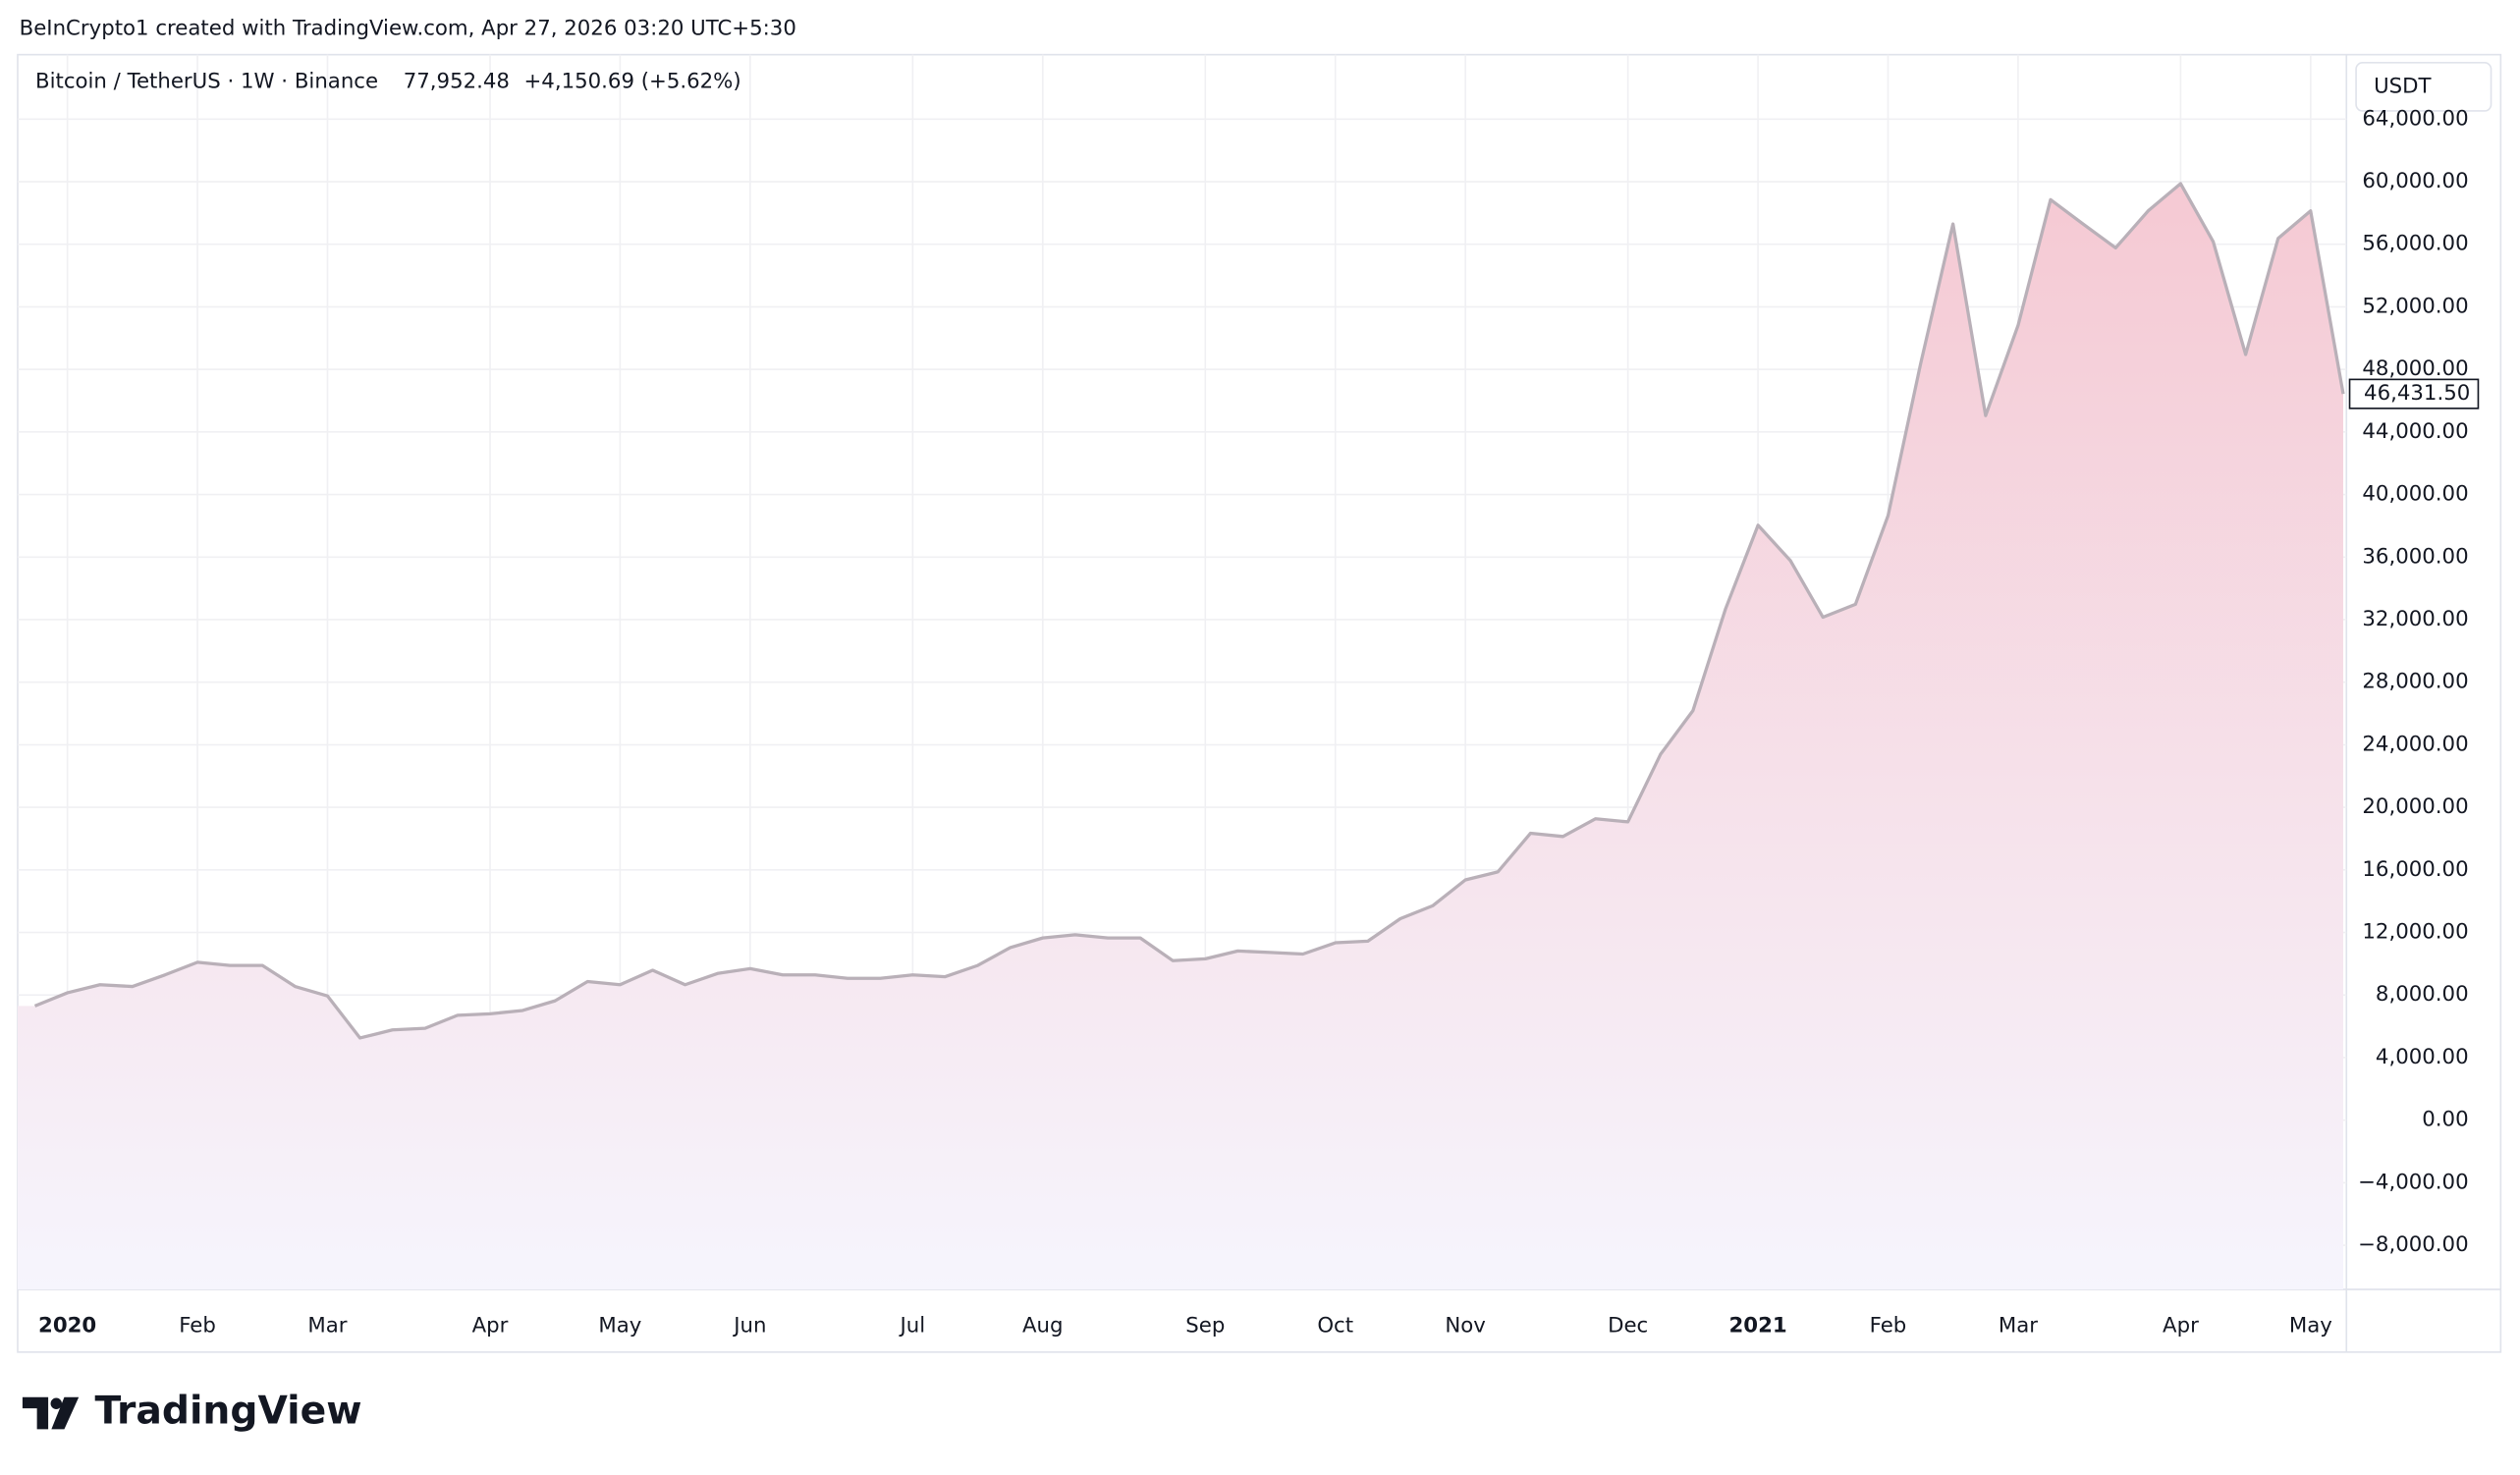 This screenshot has height=1475, width=2520. I want to click on y-tick-label: 60,000.00, so click(2415, 181).